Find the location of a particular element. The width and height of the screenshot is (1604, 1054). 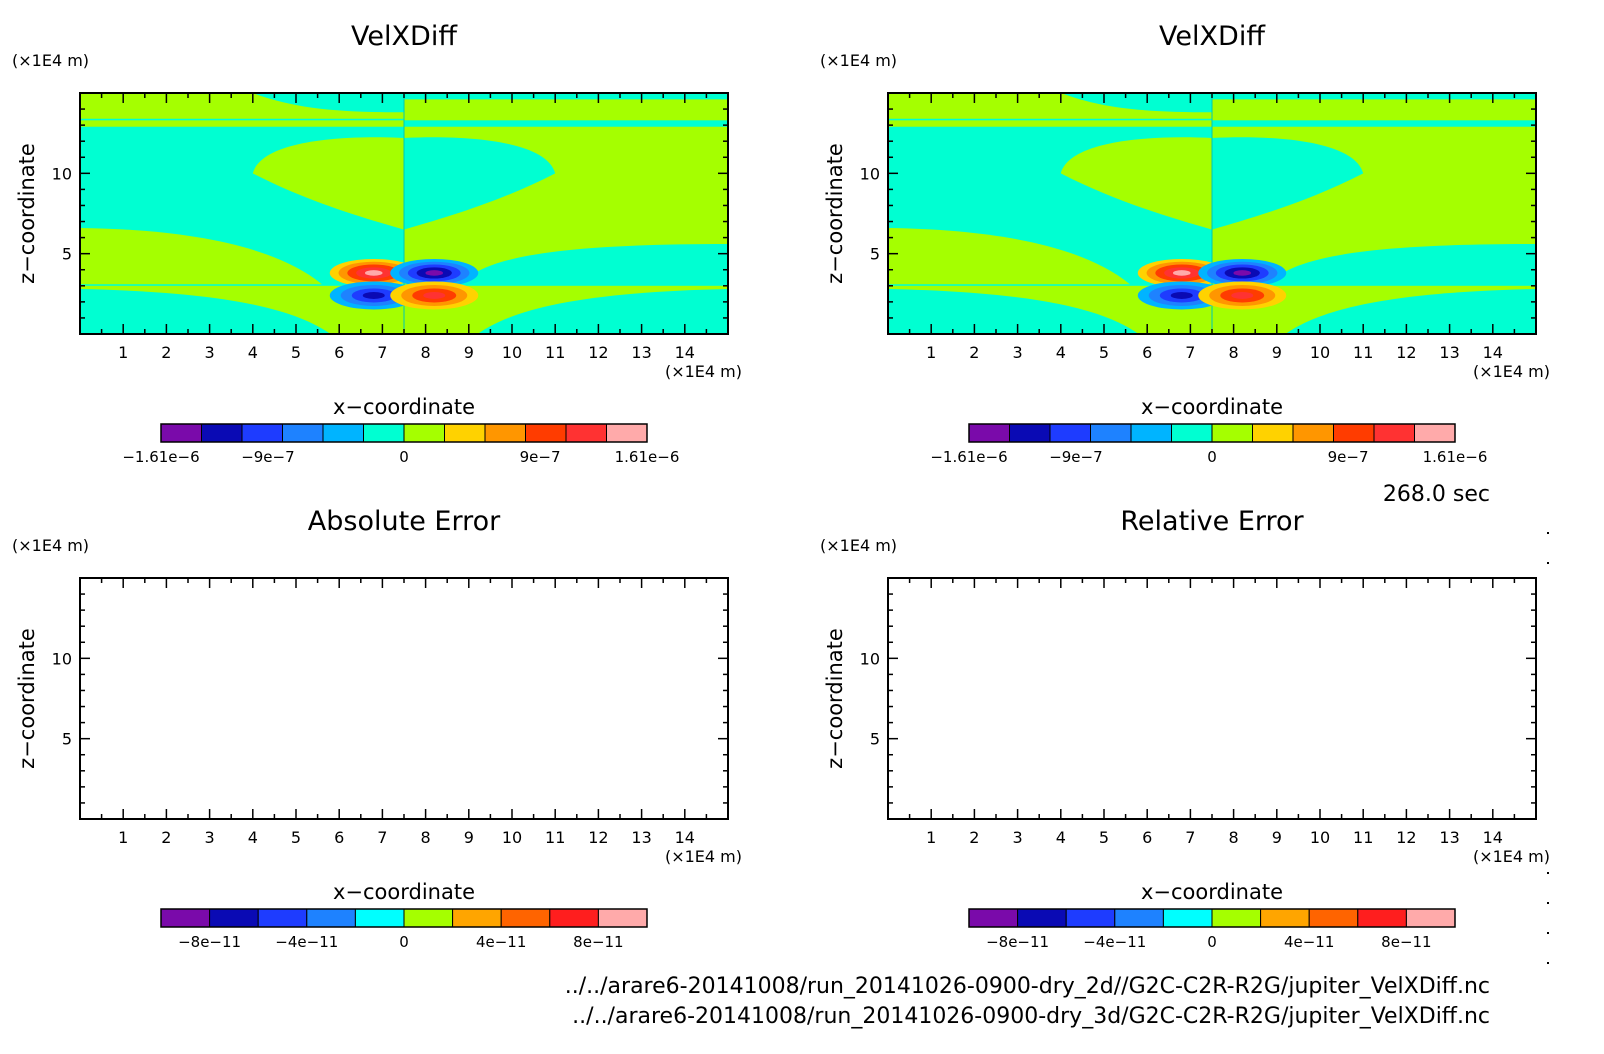

plot-frame is located at coordinates (1212, 698).